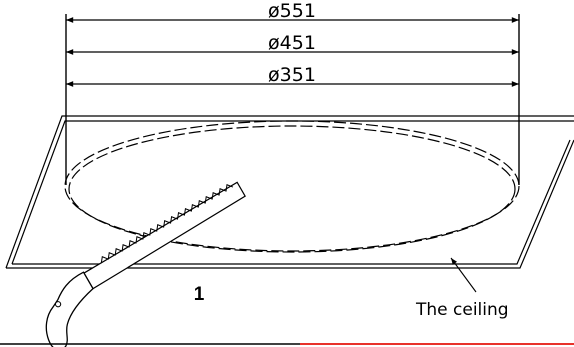  What do you see at coordinates (292, 43) in the screenshot?
I see `dimension-label-451: ø451` at bounding box center [292, 43].